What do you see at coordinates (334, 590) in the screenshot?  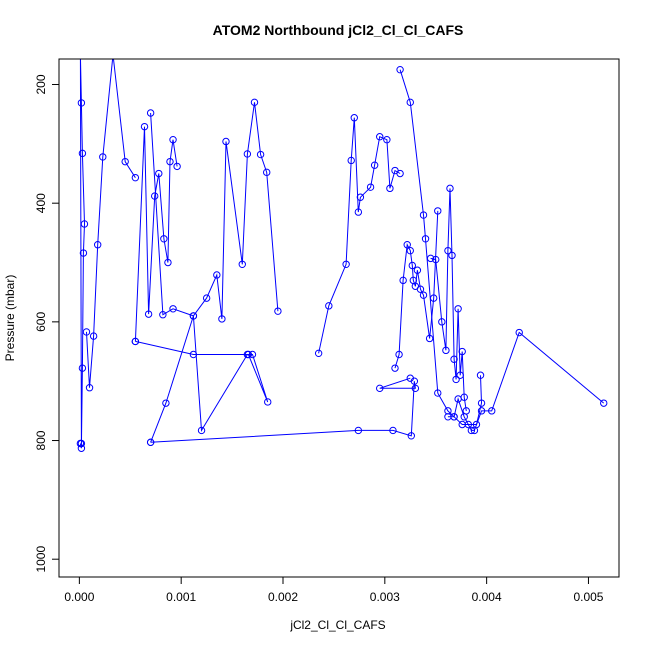 I see `x-axis: 0.000 0.001 0.002 0.003 0.004 0.005` at bounding box center [334, 590].